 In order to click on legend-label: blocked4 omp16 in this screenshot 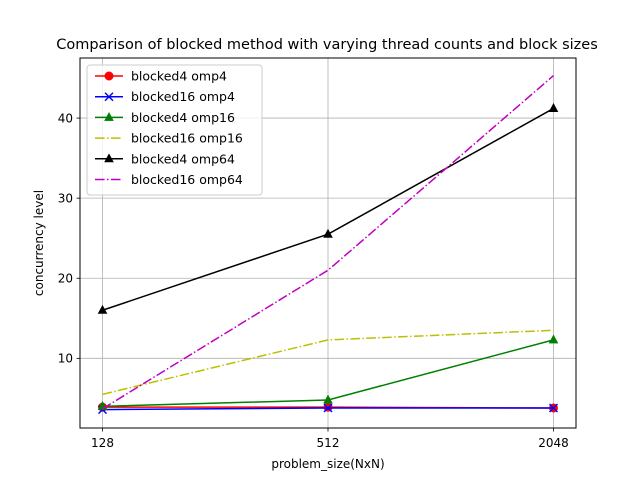, I will do `click(183, 117)`.